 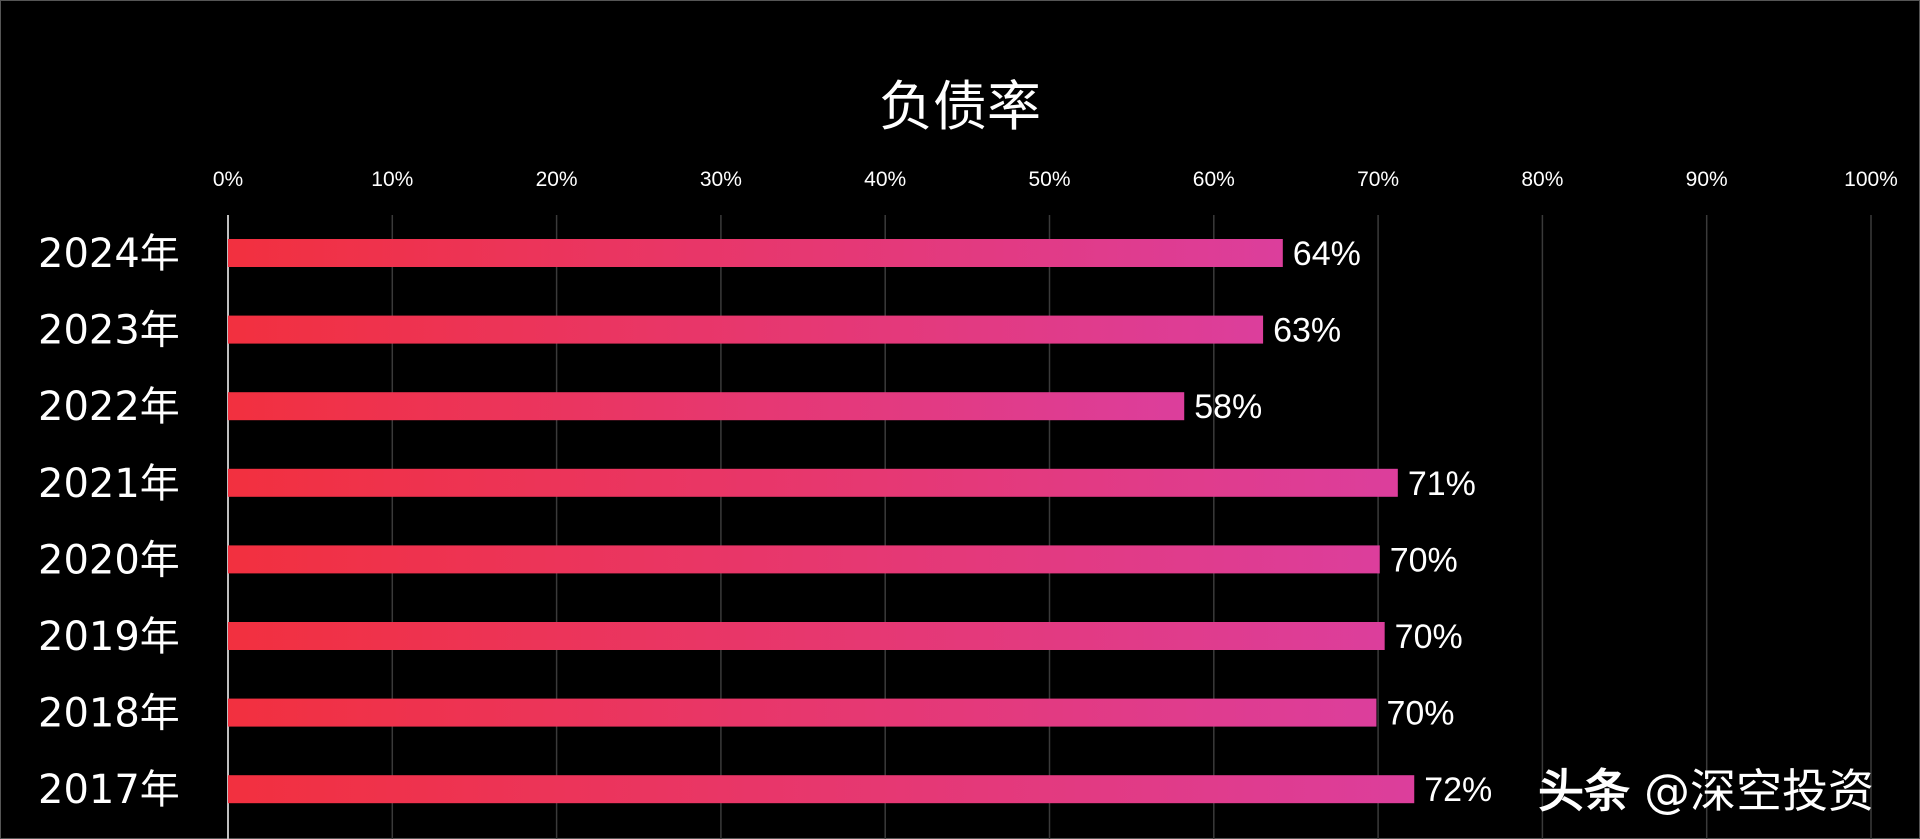 What do you see at coordinates (392, 179) in the screenshot?
I see `x-tick-label: 10%` at bounding box center [392, 179].